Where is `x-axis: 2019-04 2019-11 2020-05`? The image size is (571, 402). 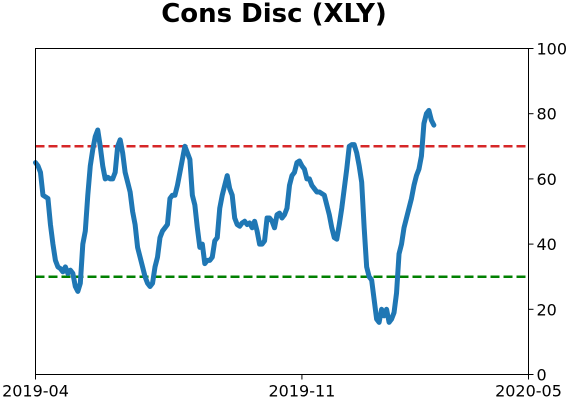 x-axis: 2019-04 2019-11 2020-05 is located at coordinates (282, 387).